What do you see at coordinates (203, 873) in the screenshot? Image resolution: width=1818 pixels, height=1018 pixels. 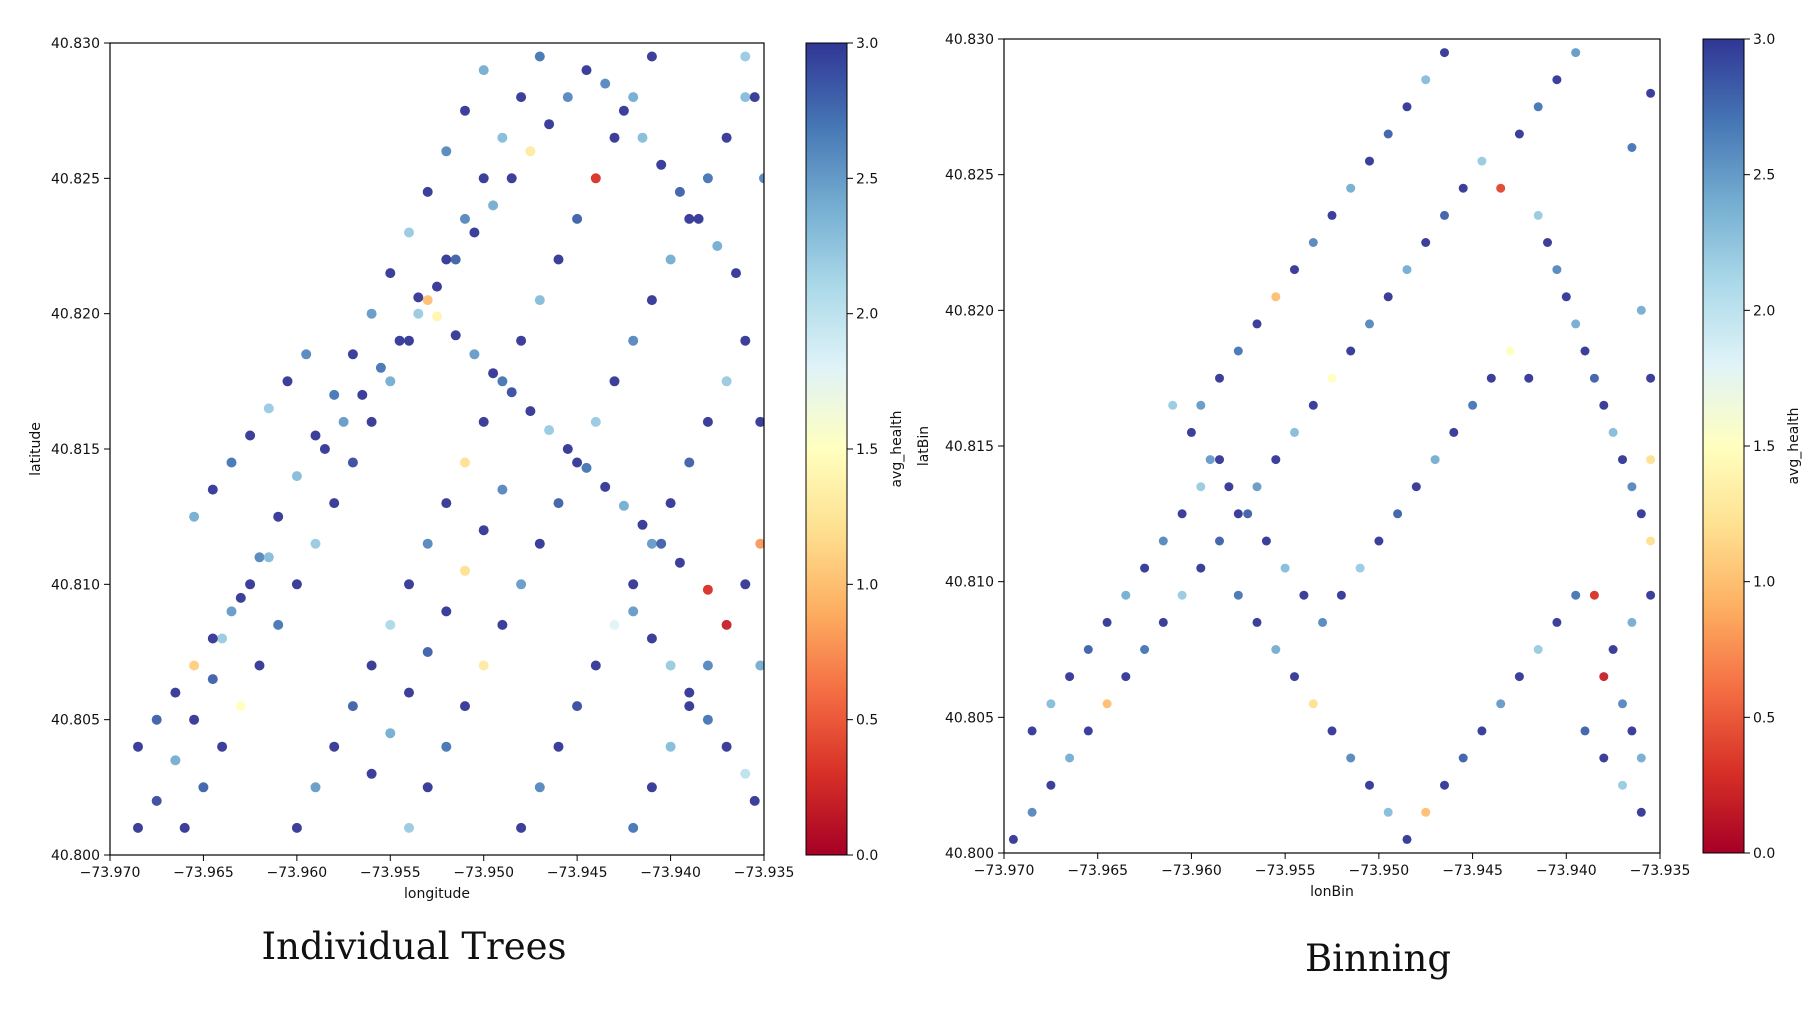 I see `x-tick-label: −73.965` at bounding box center [203, 873].